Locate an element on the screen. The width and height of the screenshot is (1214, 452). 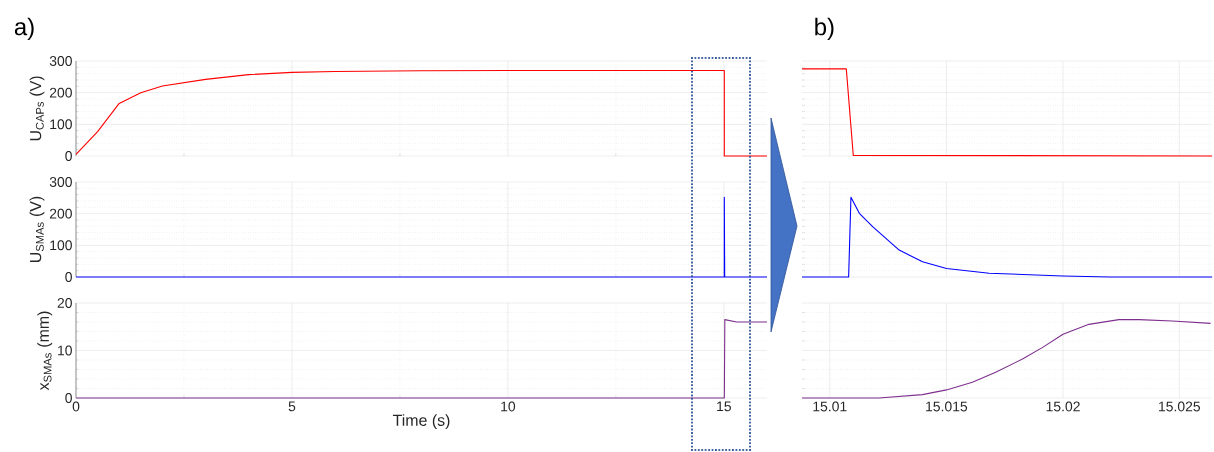
line-series is located at coordinates (421, 113).